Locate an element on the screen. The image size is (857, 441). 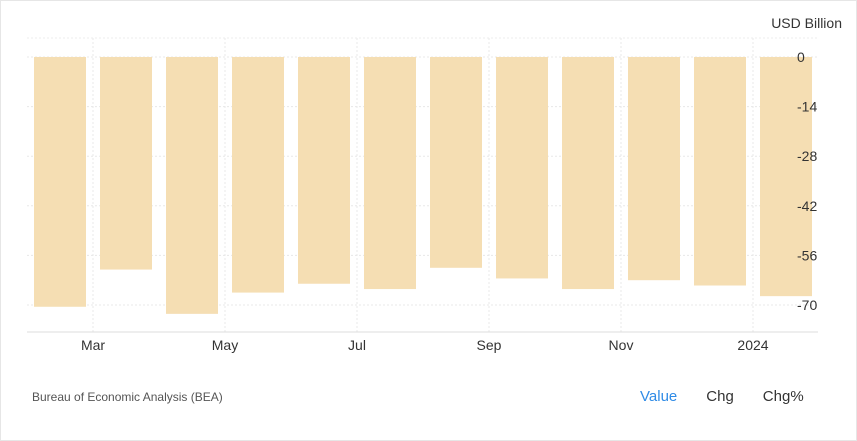
x-tick-label: Jul is located at coordinates (357, 345).